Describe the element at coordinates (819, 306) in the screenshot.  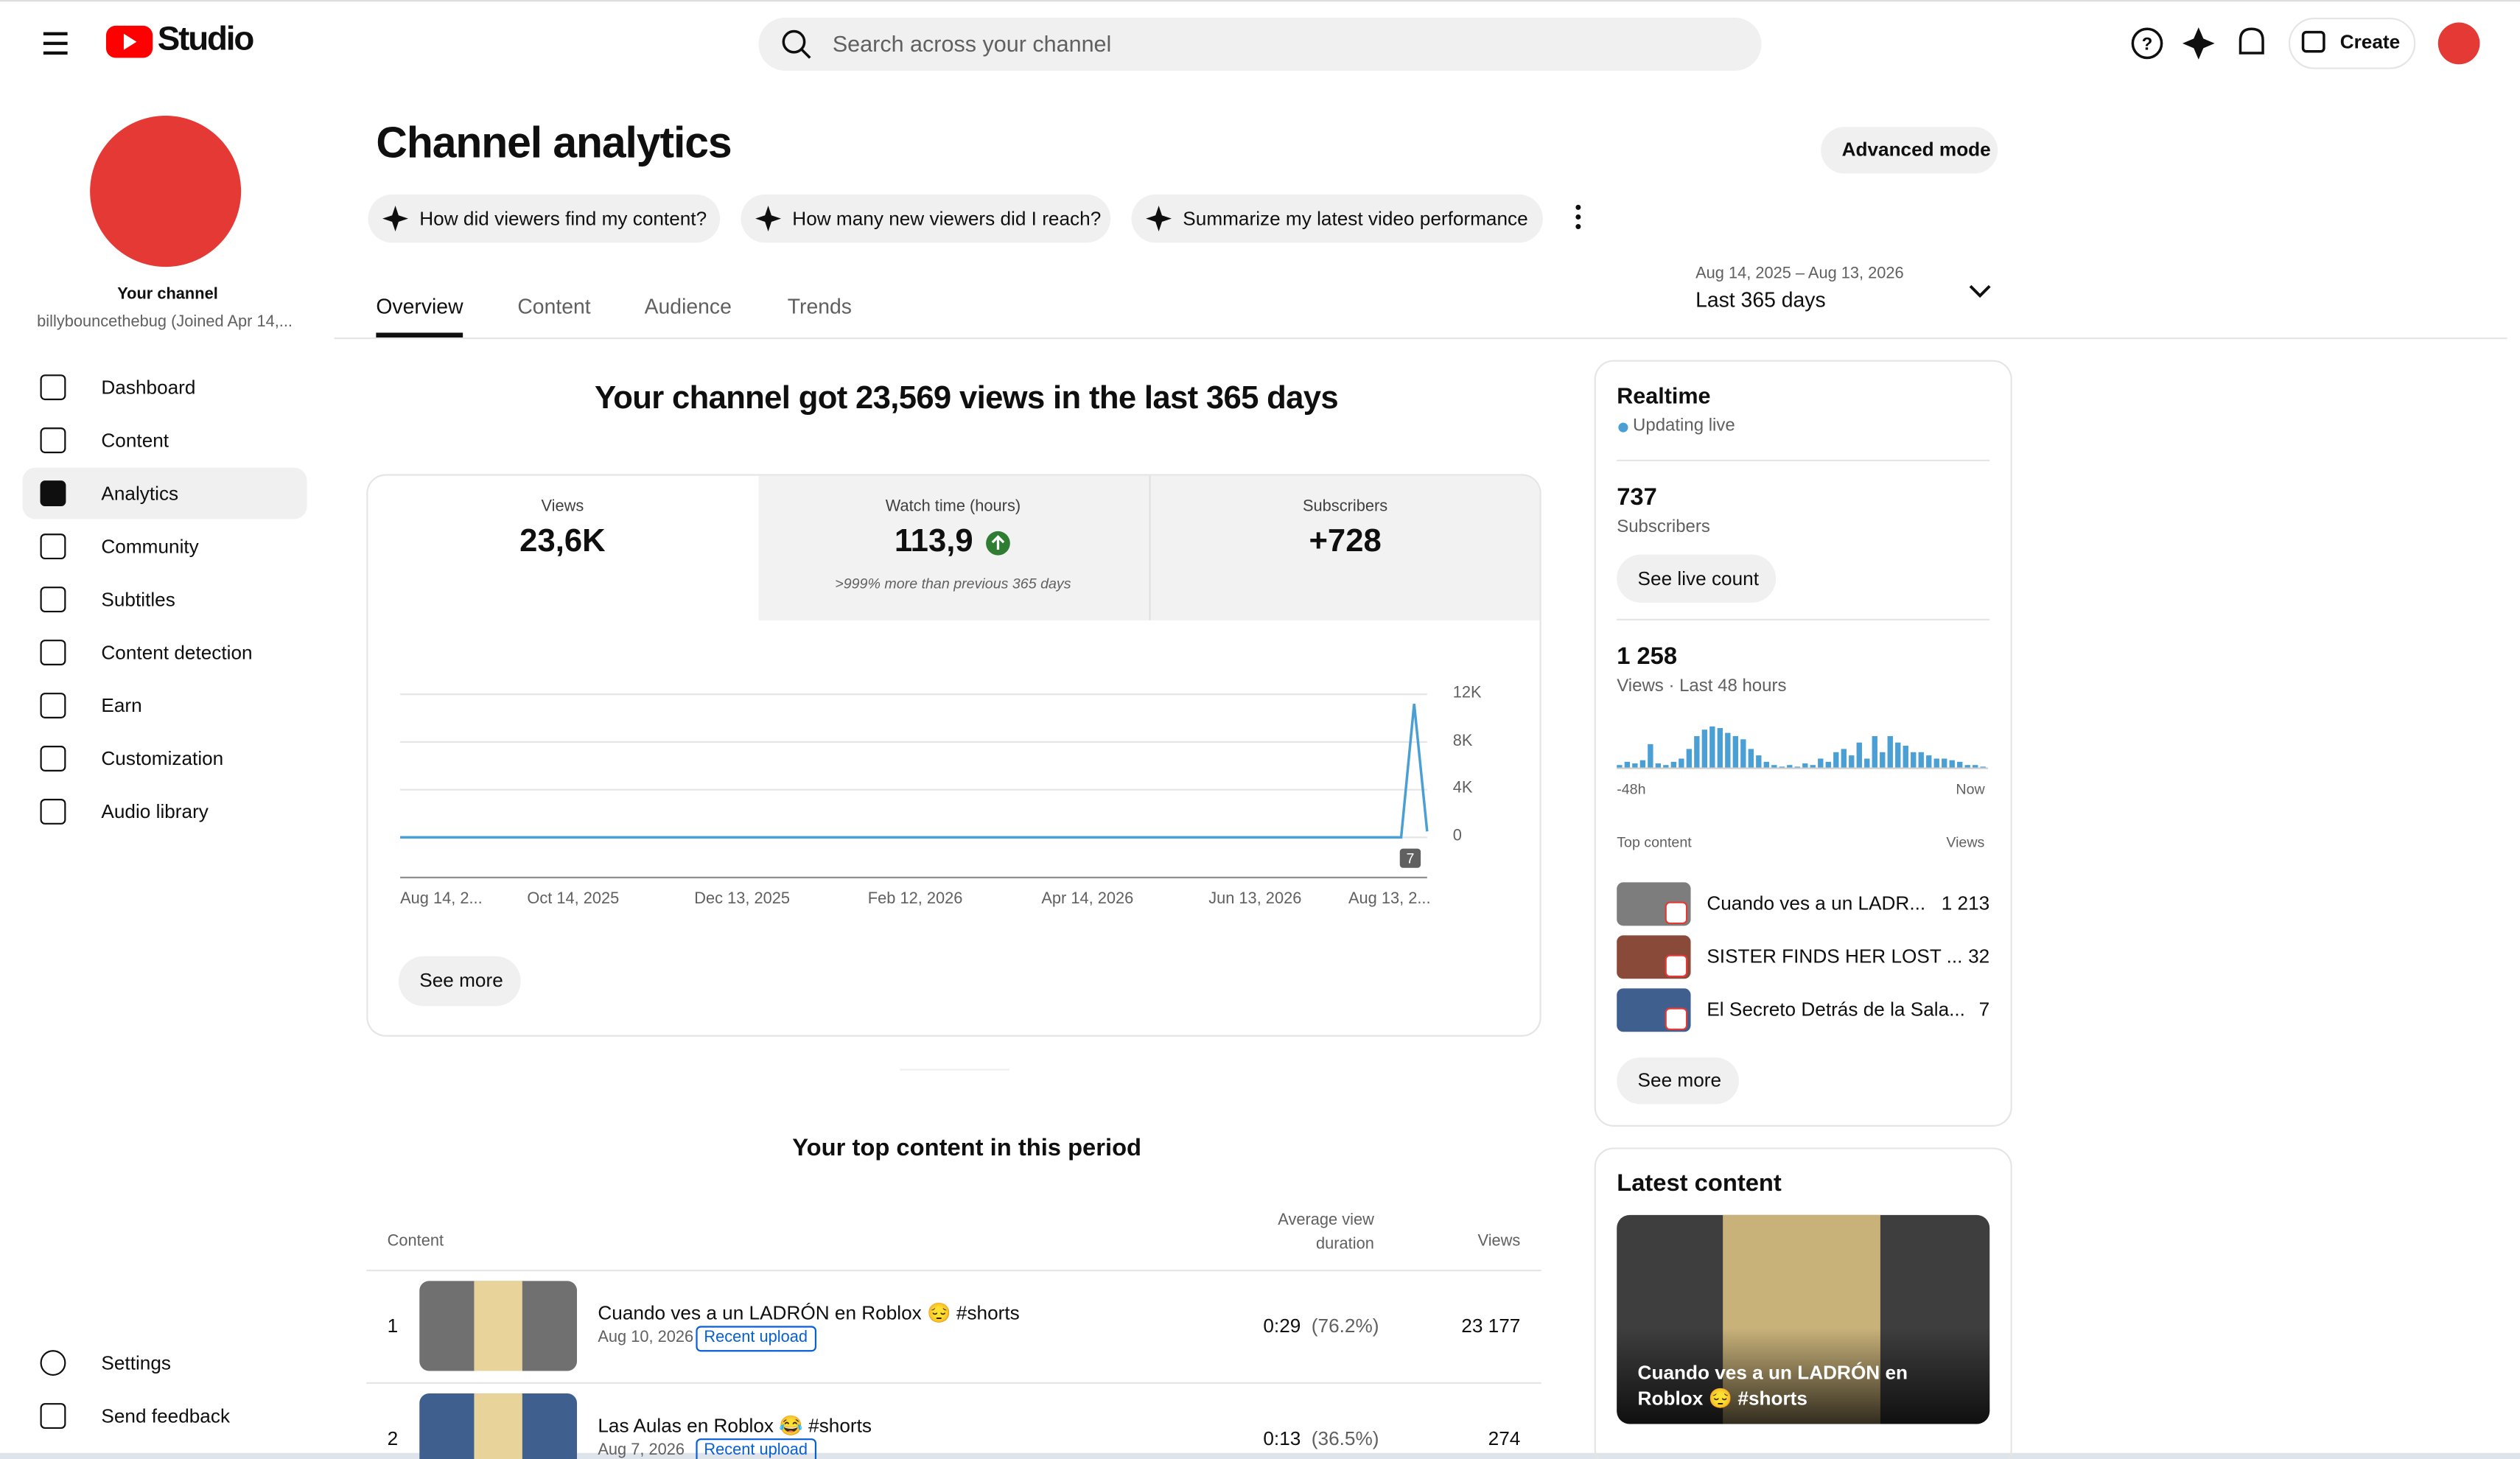
I see `tab: Trends` at that location.